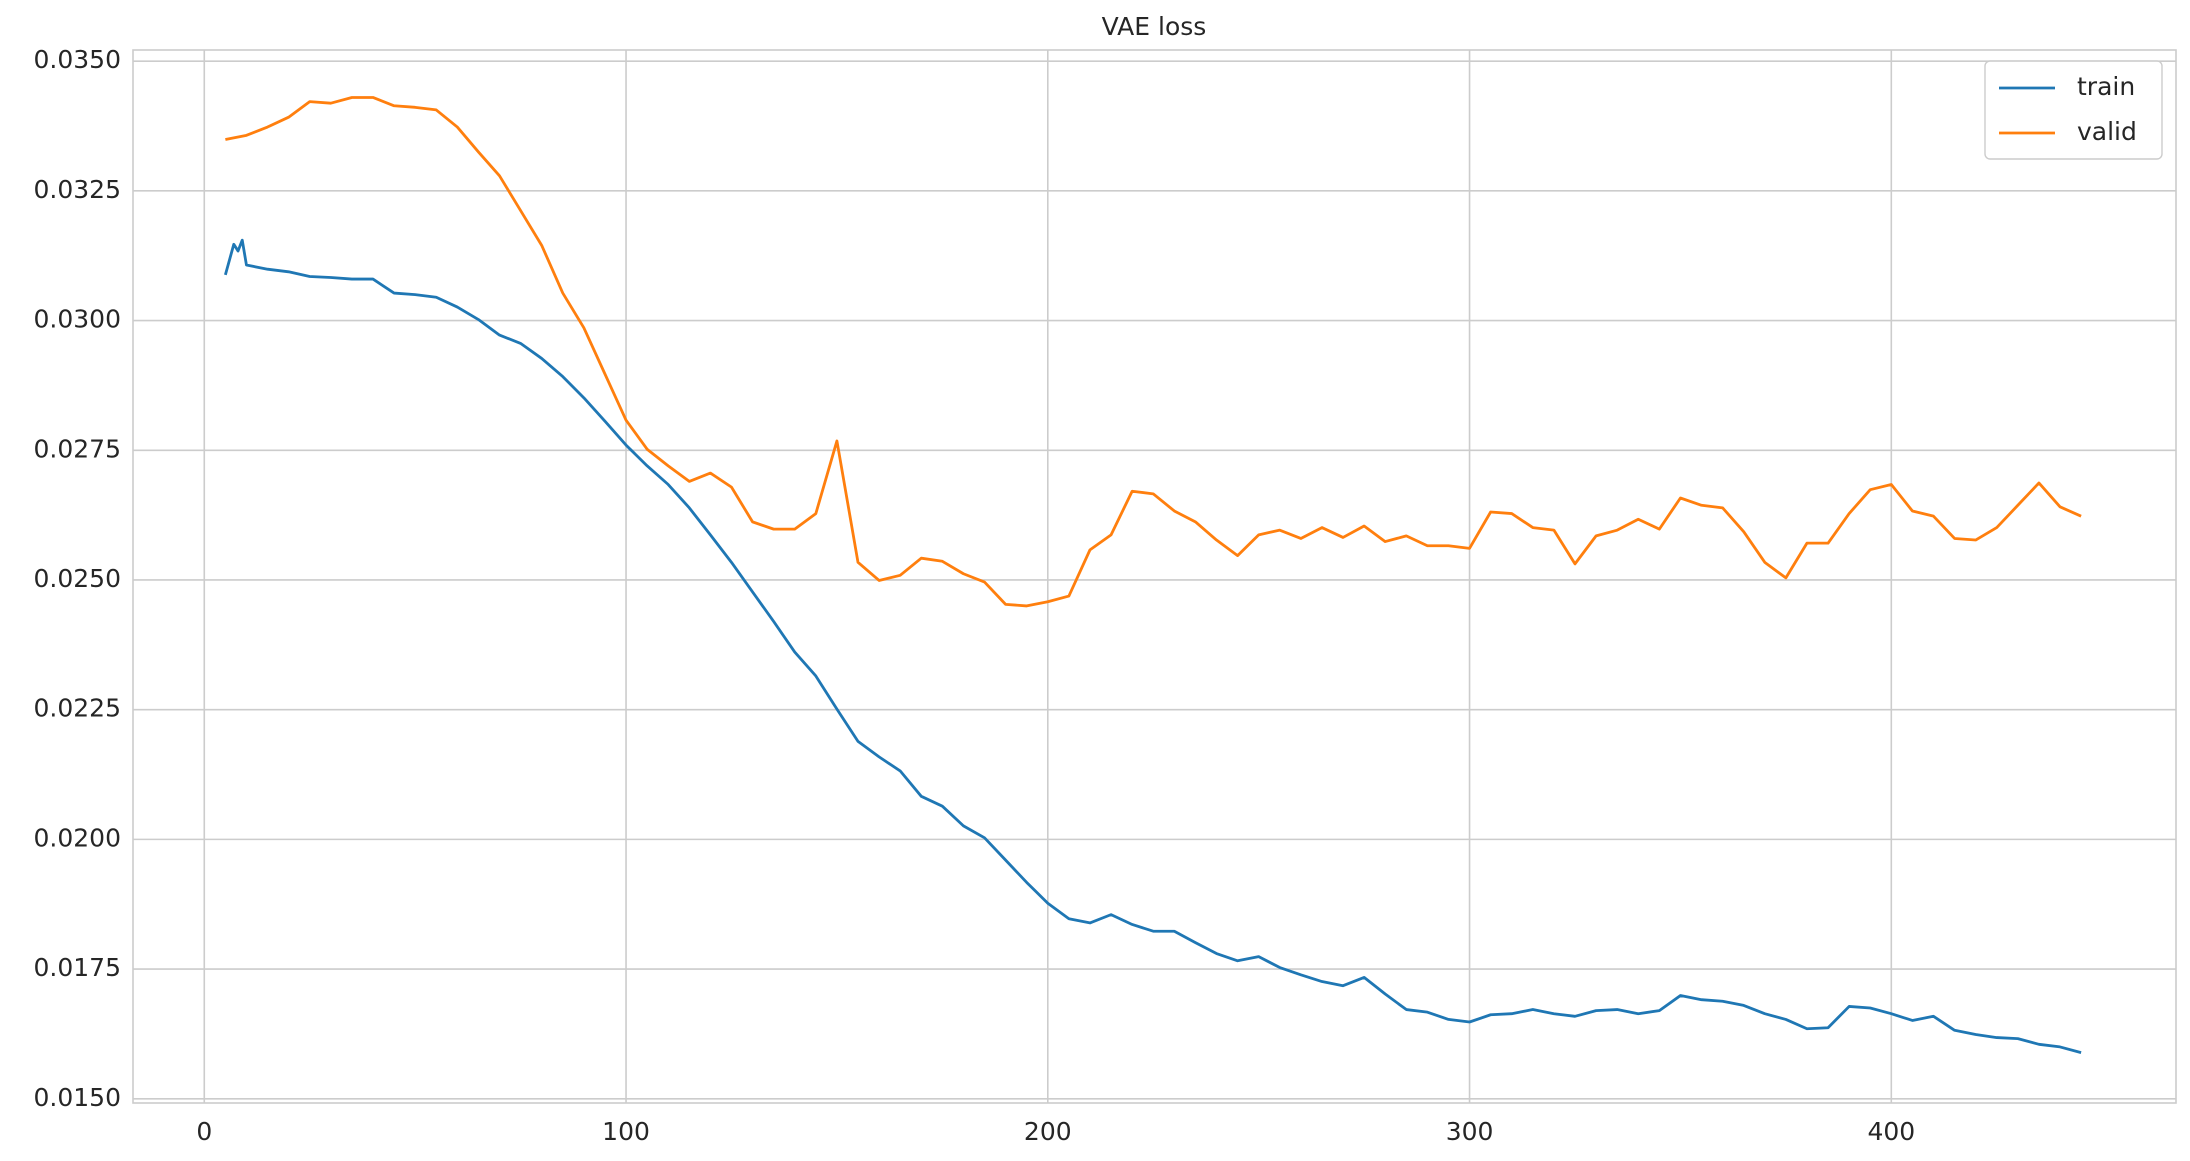  I want to click on y-tick-label: 0.0325, so click(77, 189).